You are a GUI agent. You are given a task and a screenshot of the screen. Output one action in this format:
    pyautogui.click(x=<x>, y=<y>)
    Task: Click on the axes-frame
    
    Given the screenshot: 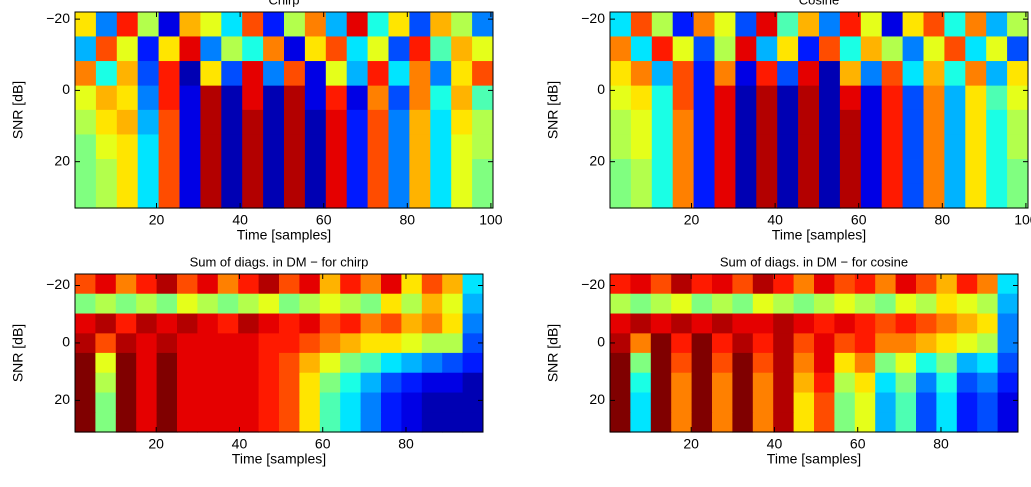 What is the action you would take?
    pyautogui.click(x=814, y=353)
    